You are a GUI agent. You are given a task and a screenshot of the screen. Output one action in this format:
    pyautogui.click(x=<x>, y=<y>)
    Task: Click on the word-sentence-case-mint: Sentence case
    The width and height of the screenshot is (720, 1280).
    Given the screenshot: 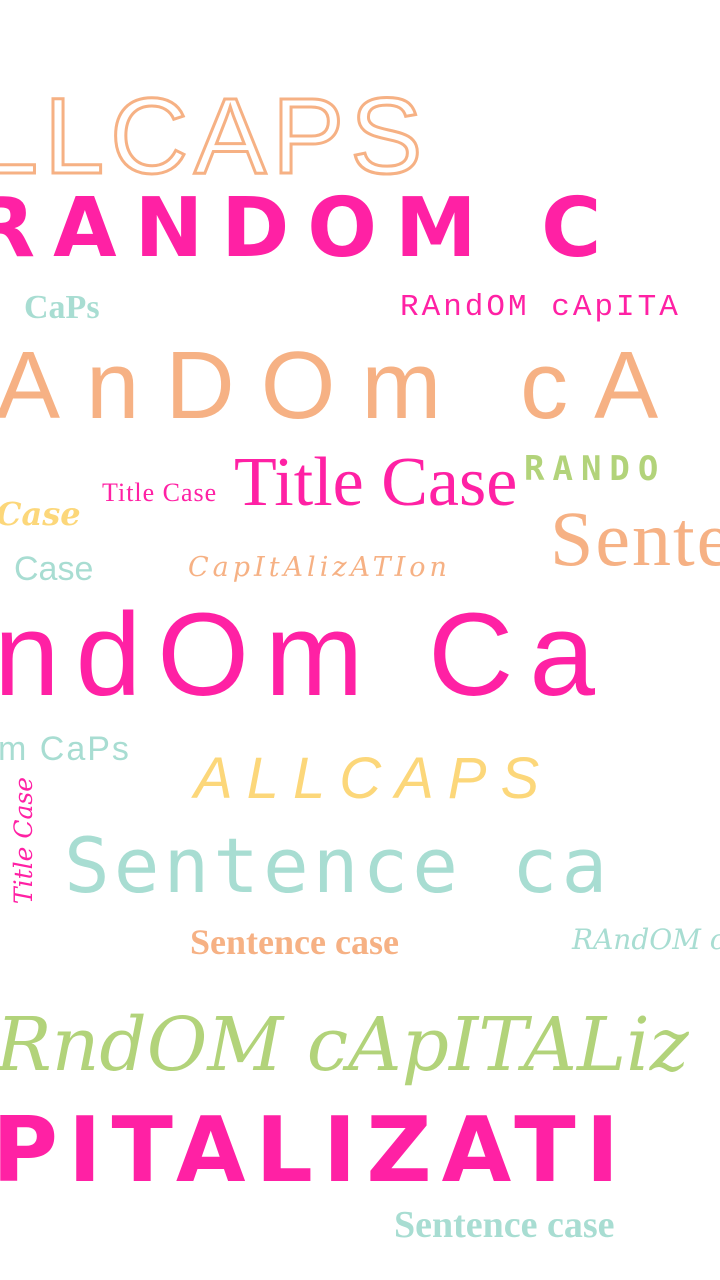 What is the action you would take?
    pyautogui.click(x=504, y=1225)
    